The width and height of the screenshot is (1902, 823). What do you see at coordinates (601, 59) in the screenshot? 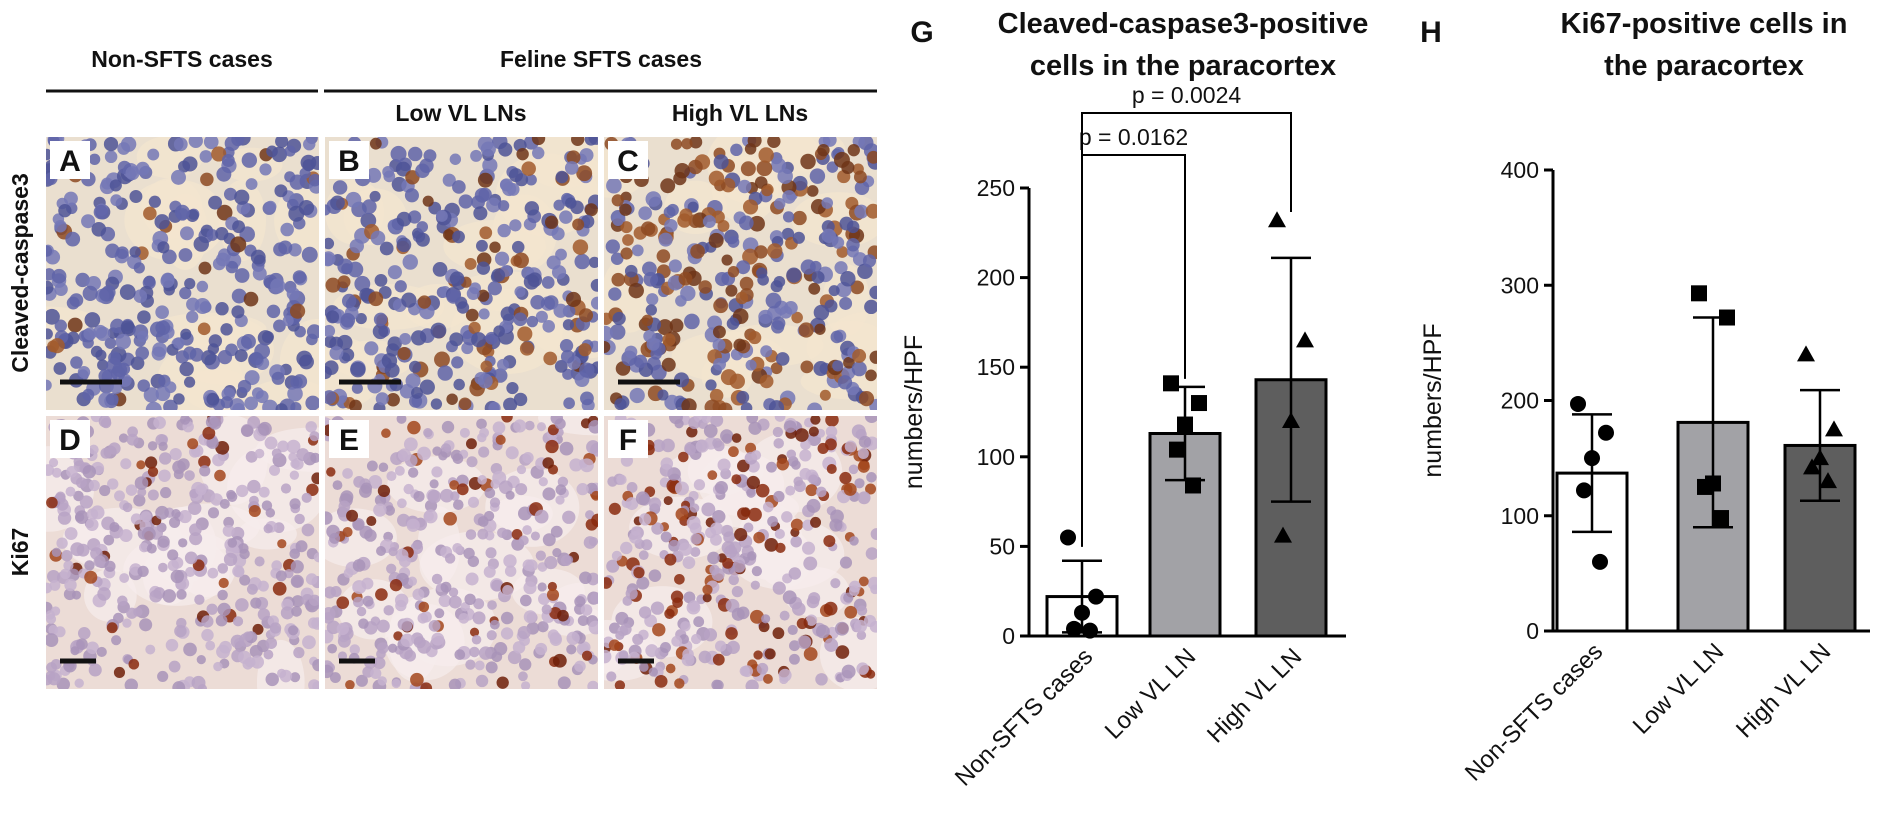
I see `column-header: Feline SFTS cases` at bounding box center [601, 59].